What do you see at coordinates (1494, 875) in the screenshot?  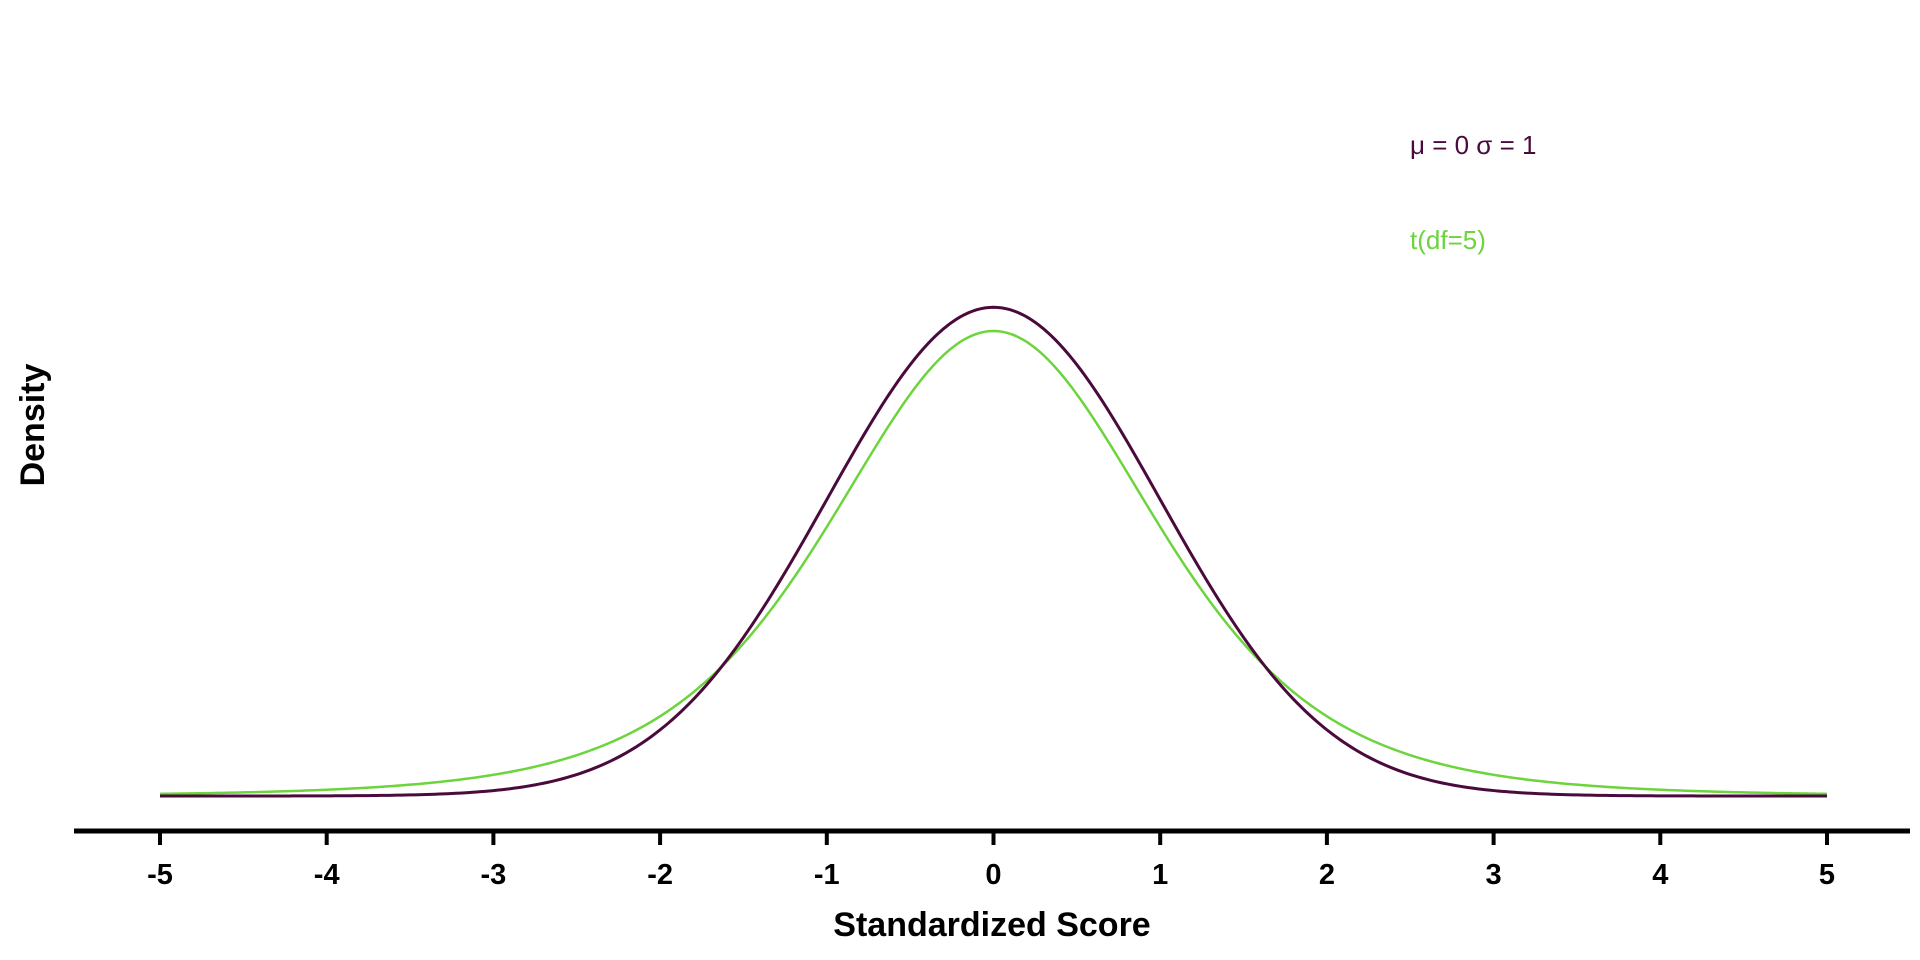 I see `x-tick-label: 3` at bounding box center [1494, 875].